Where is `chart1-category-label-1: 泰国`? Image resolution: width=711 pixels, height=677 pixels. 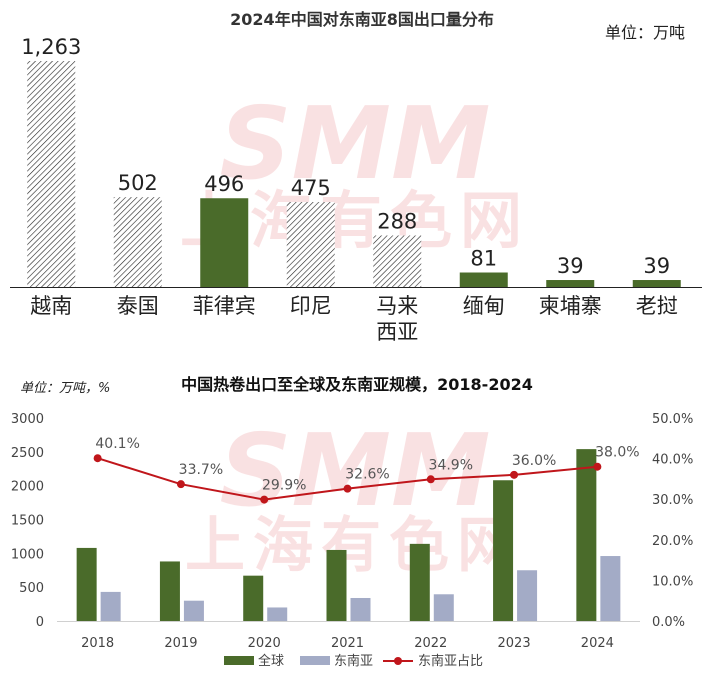 chart1-category-label-1: 泰国 is located at coordinates (138, 306).